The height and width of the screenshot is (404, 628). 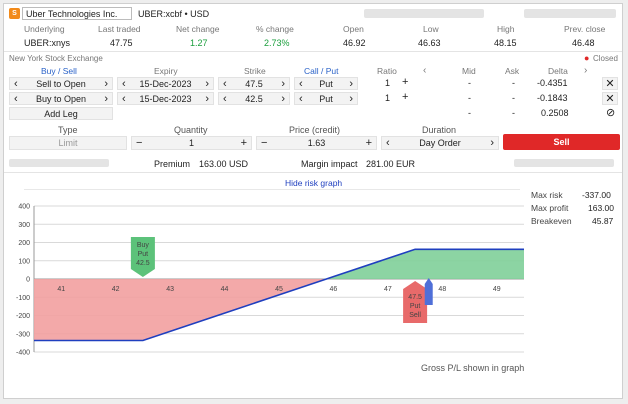 I want to click on quantity-minus-button: −, so click(x=139, y=143).